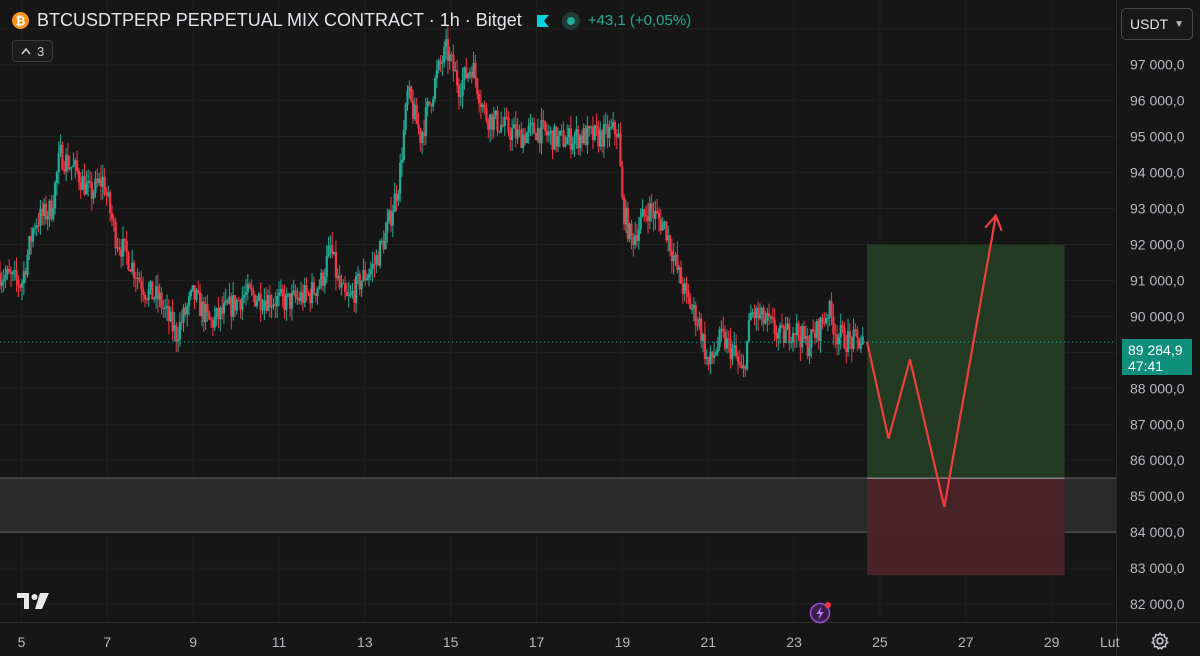 The width and height of the screenshot is (1200, 656). I want to click on y-tick-label: 85 000,0, so click(1157, 496).